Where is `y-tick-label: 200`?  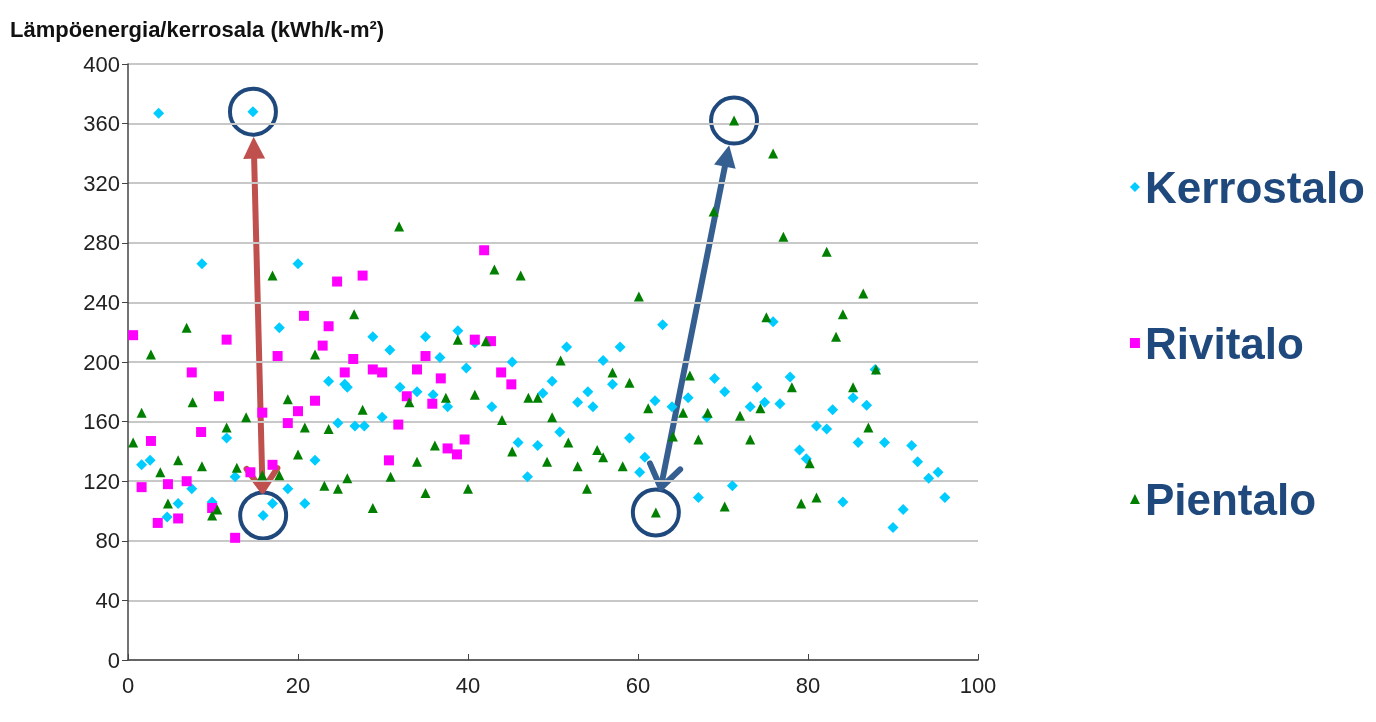
y-tick-label: 200 is located at coordinates (101, 362).